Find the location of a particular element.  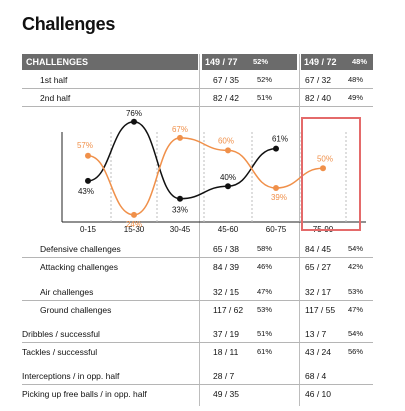

row-team-a-value: 65 / 38 is located at coordinates (226, 249).